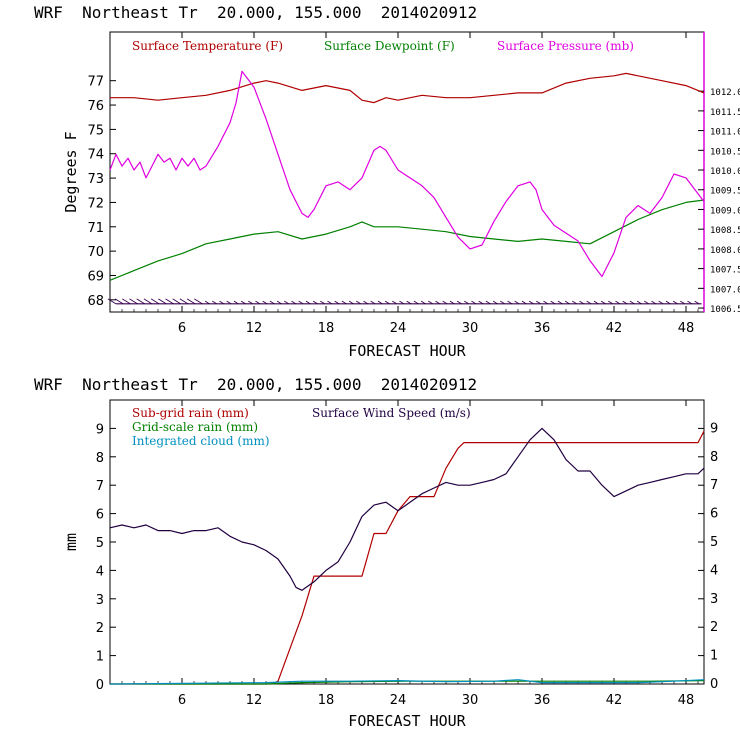  I want to click on y-tick-label: 5, so click(100, 543).